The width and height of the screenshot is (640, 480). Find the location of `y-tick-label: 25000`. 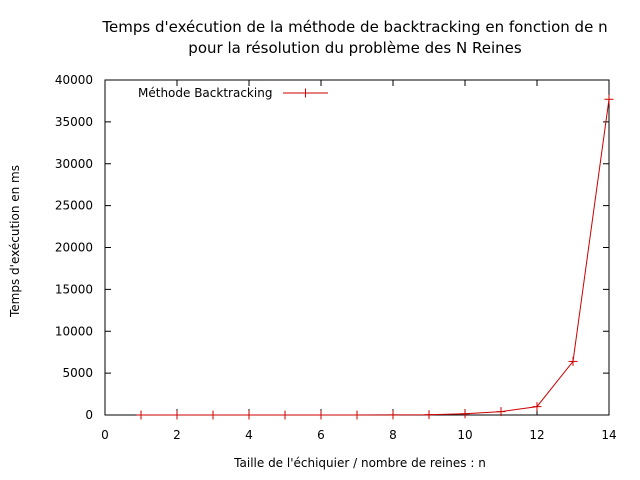

y-tick-label: 25000 is located at coordinates (74, 206).